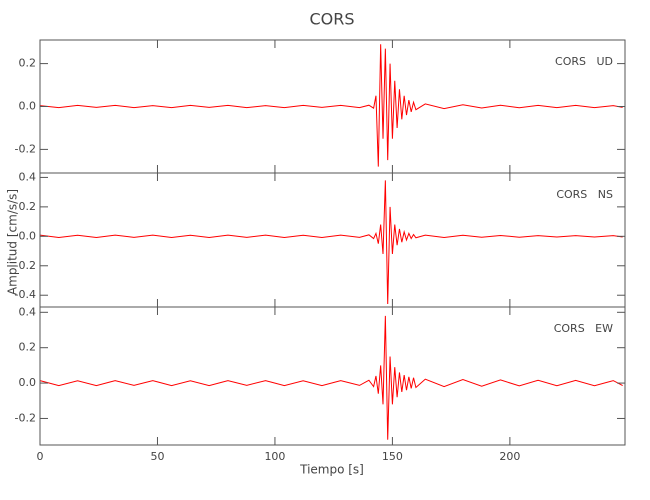 The image size is (650, 500). Describe the element at coordinates (331, 19) in the screenshot. I see `chart-title: CORS` at that location.